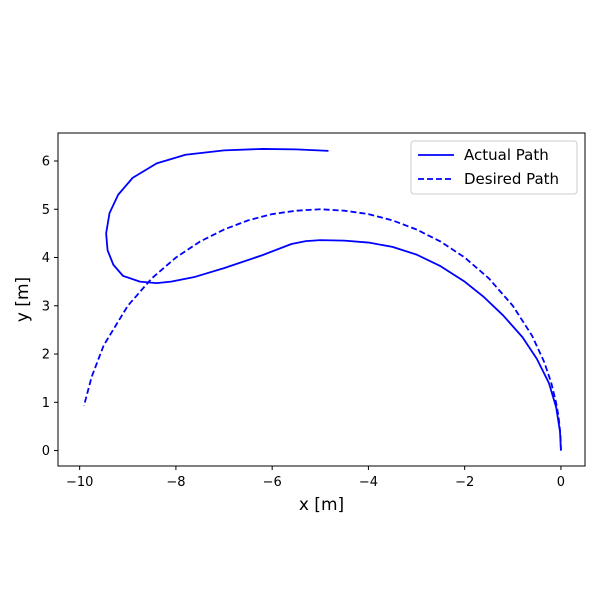 Image resolution: width=600 pixels, height=600 pixels. I want to click on y-tick-label: 4, so click(46, 258).